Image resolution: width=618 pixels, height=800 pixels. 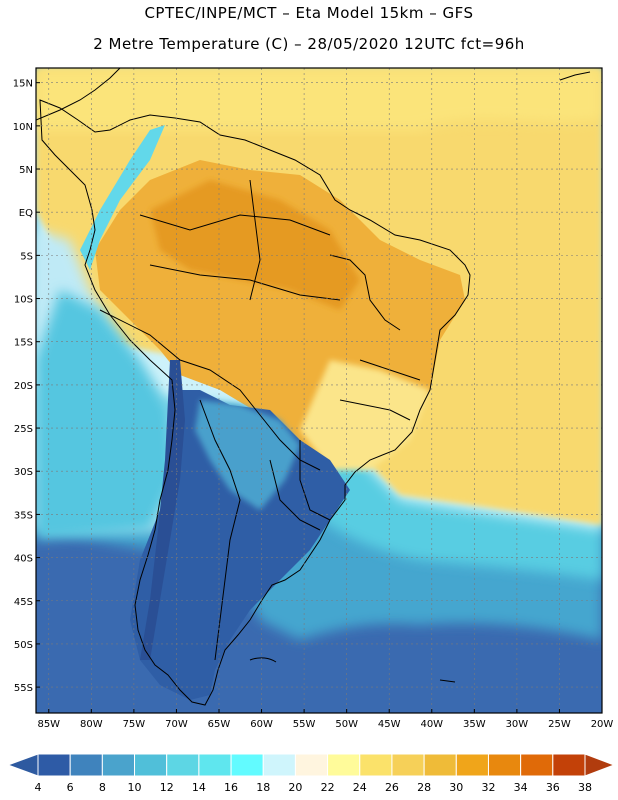 What do you see at coordinates (304, 724) in the screenshot?
I see `lon-tick-label: 55W` at bounding box center [304, 724].